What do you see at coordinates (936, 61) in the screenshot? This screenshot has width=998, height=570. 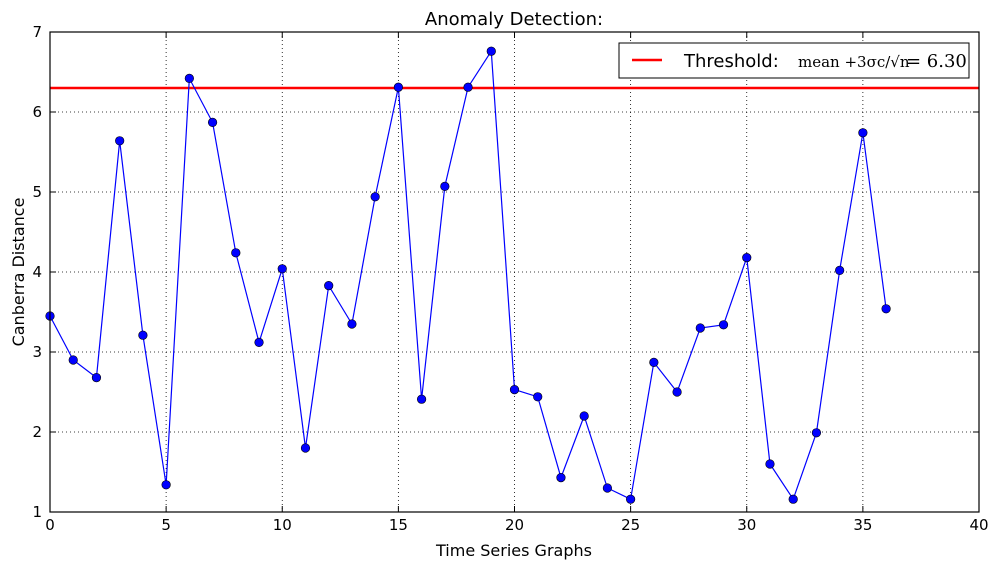 I see `legend-threshold-value: = 6.30` at bounding box center [936, 61].